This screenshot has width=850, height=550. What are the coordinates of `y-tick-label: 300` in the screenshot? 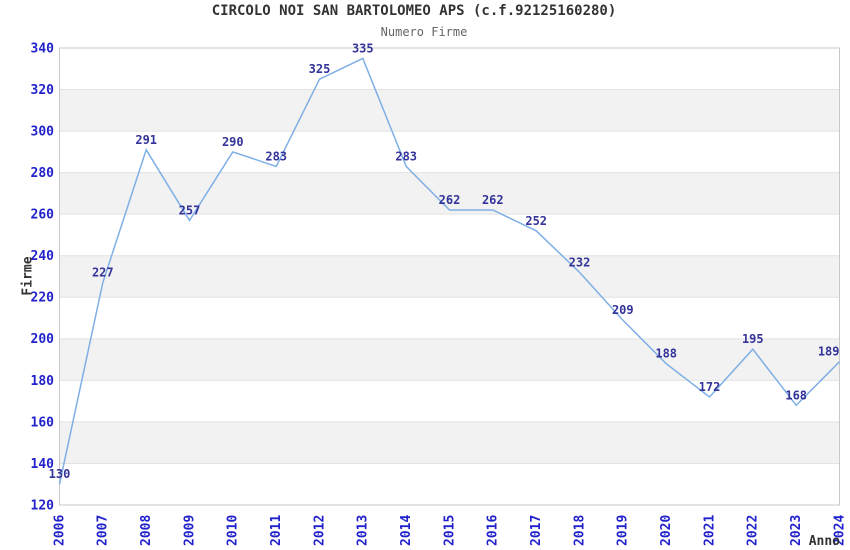 It's located at (43, 132).